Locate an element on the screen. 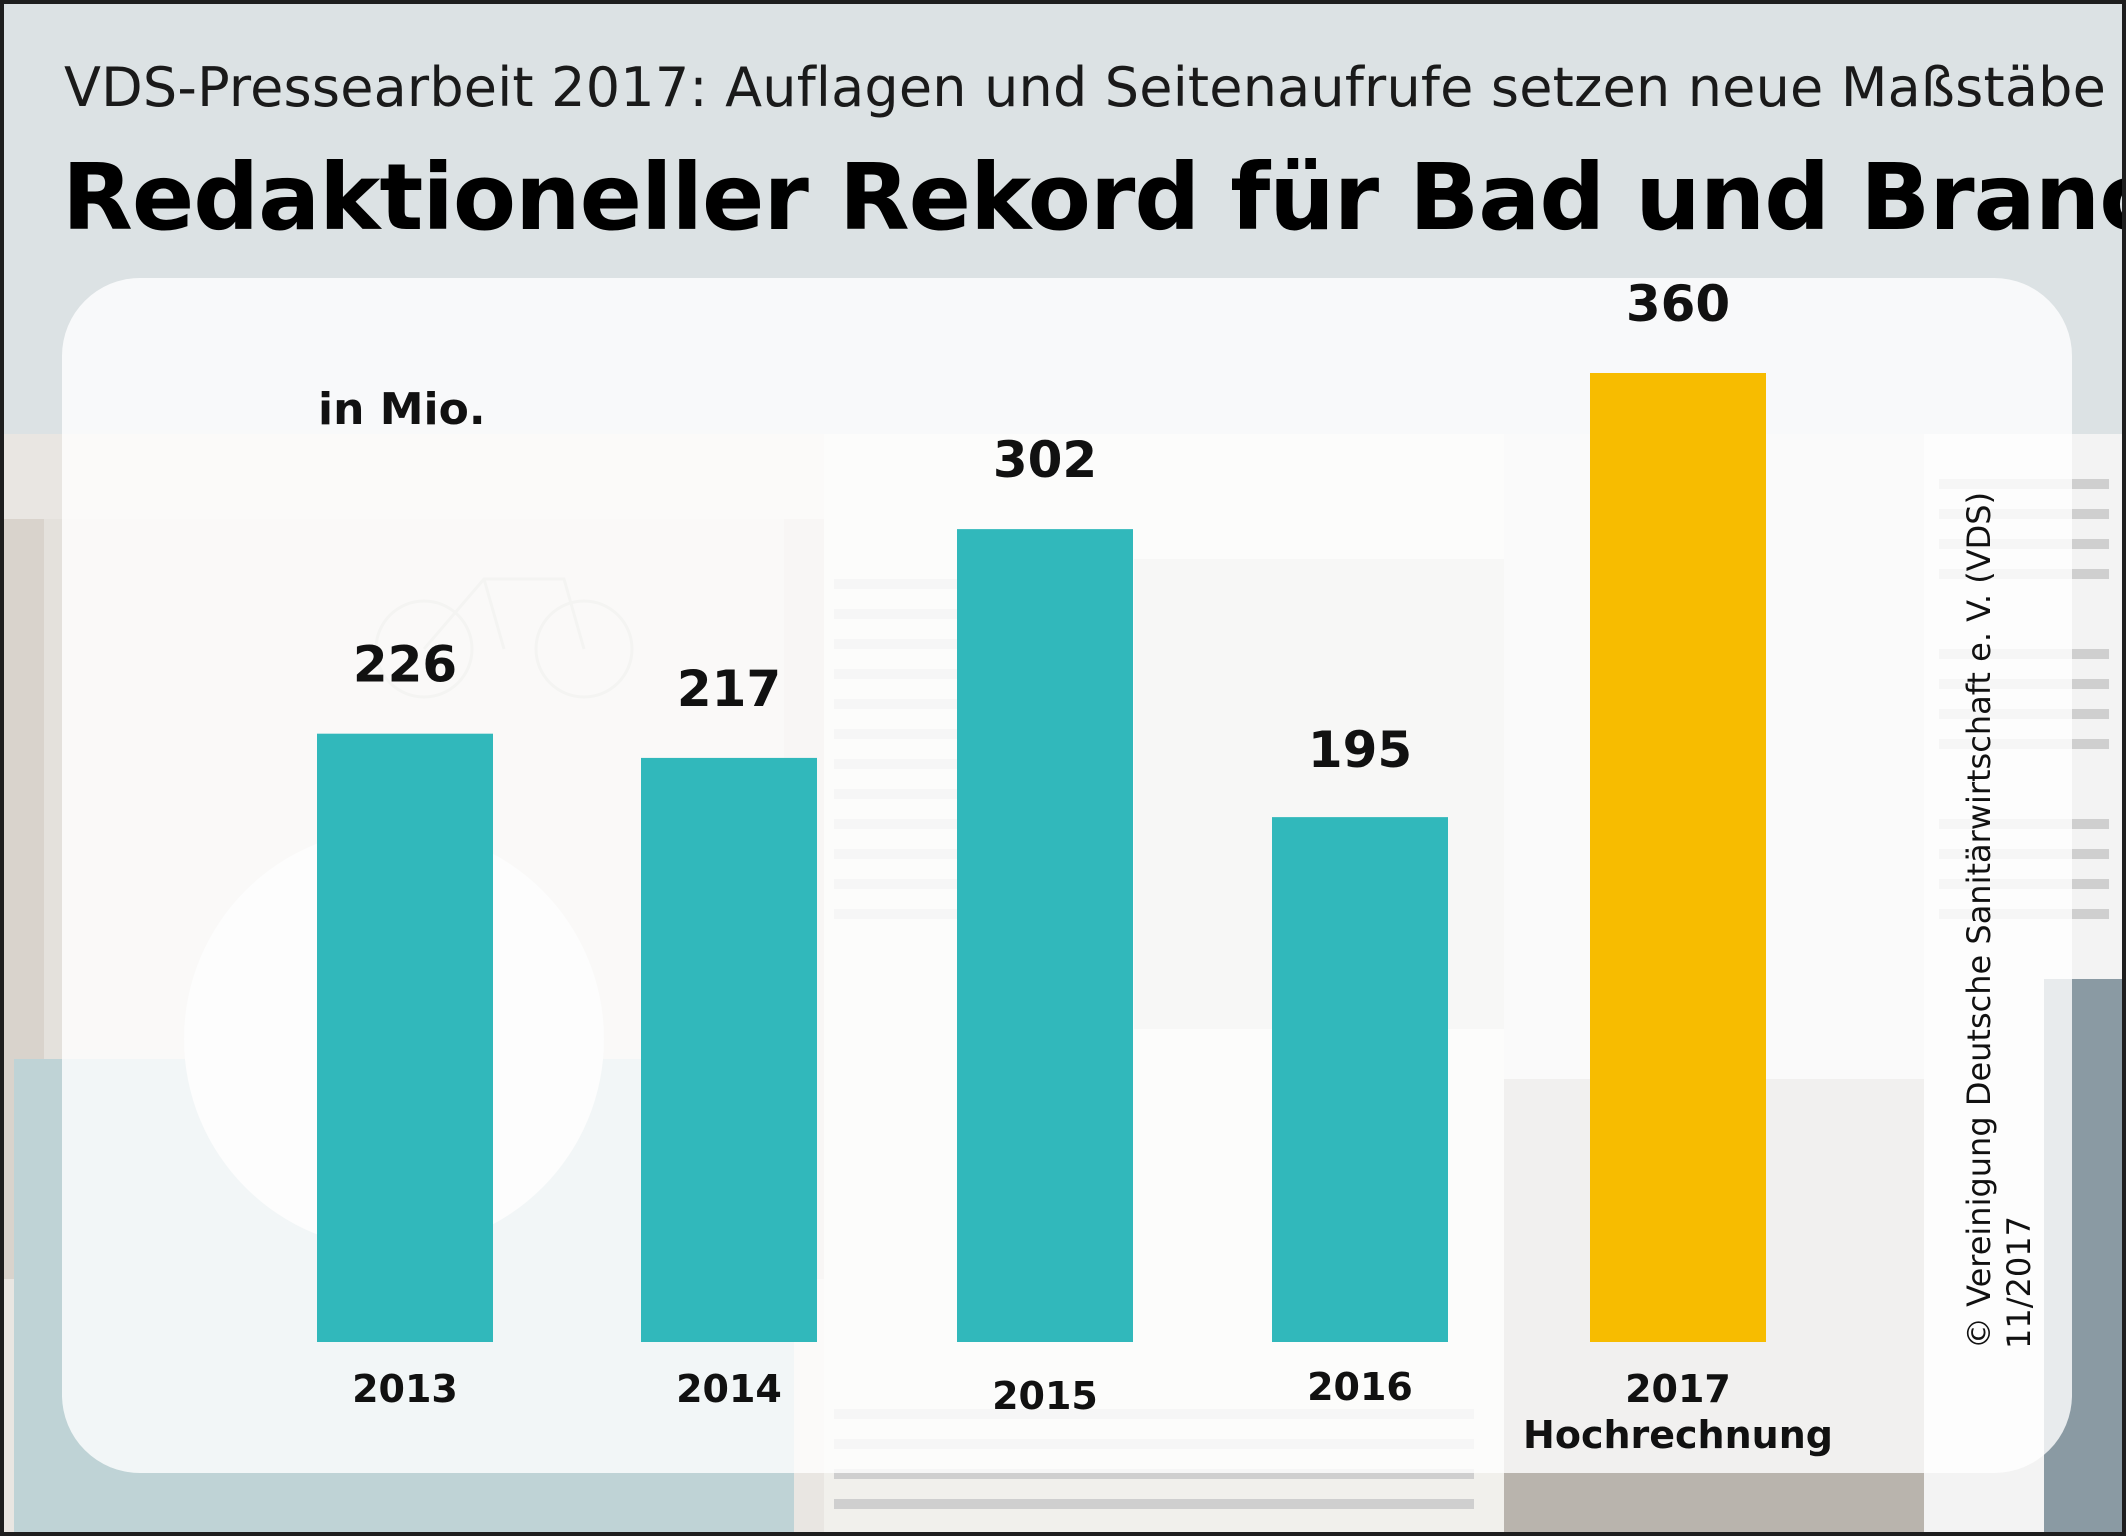  copyright-date: 11/2017 is located at coordinates (2019, 1282).